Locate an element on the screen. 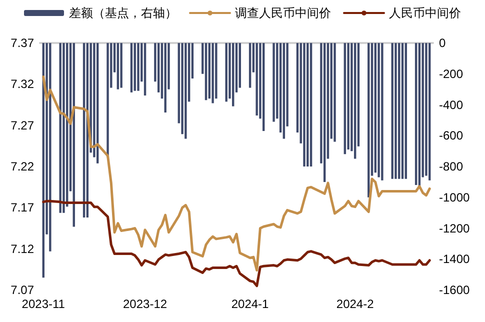  x-tick-label: 2023-11 is located at coordinates (44, 304).